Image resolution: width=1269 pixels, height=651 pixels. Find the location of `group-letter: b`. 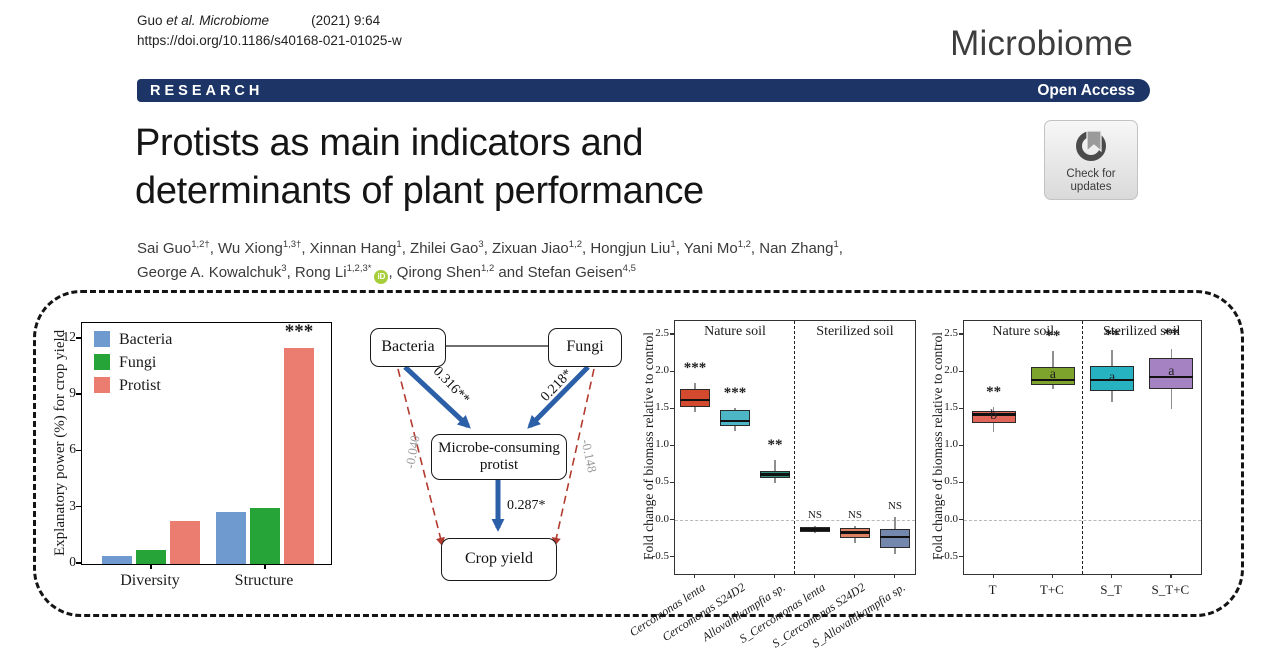

group-letter: b is located at coordinates (994, 416).